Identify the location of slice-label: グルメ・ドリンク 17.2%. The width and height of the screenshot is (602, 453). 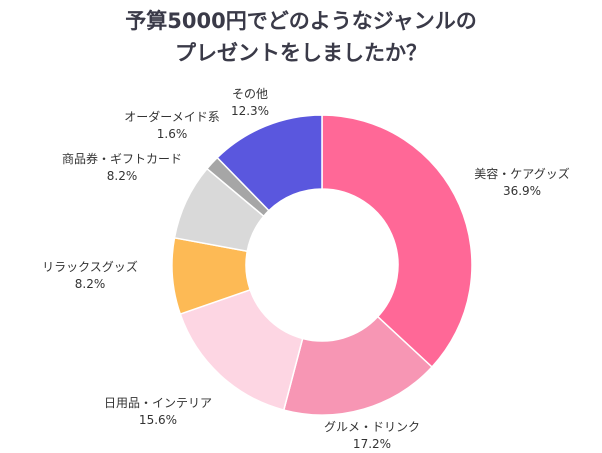
(372, 436).